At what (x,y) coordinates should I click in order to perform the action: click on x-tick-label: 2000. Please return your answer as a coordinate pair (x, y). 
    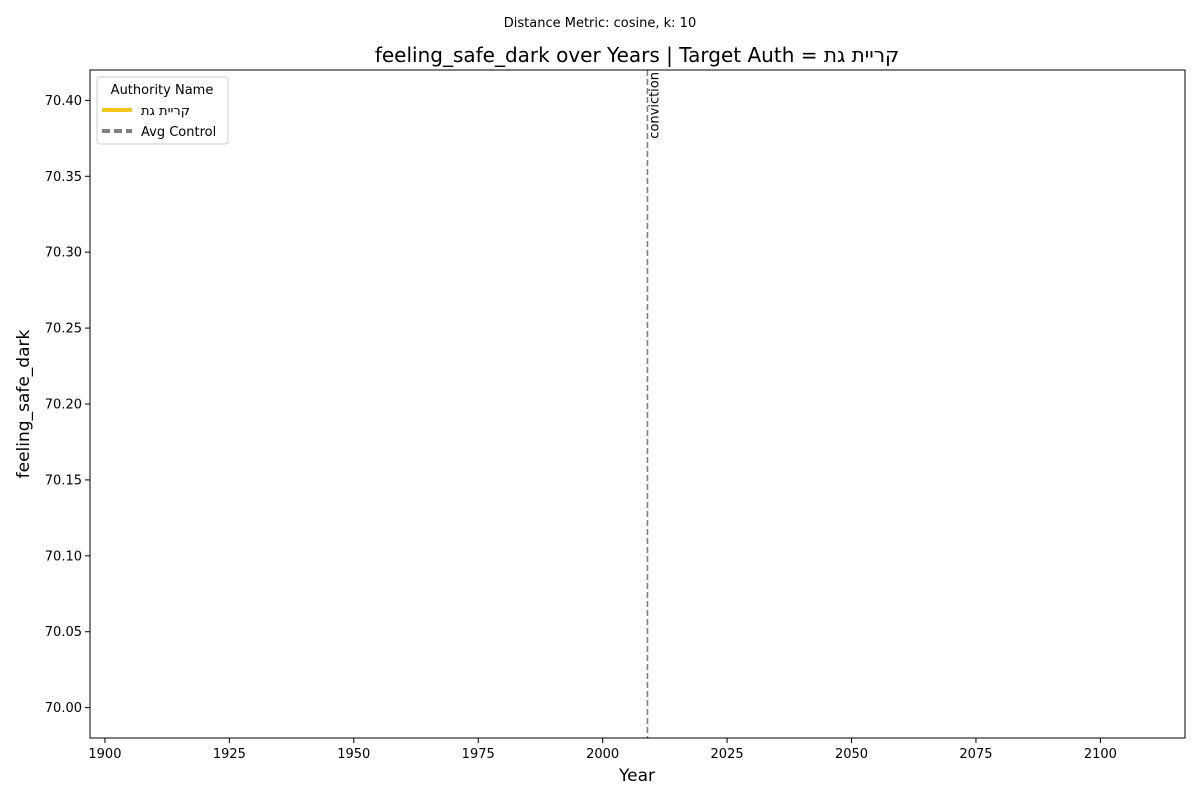
    Looking at the image, I should click on (602, 754).